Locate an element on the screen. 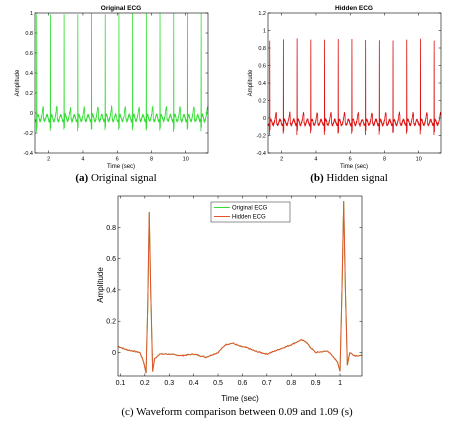 This screenshot has height=423, width=474. caption-a-label: (a) is located at coordinates (81, 178).